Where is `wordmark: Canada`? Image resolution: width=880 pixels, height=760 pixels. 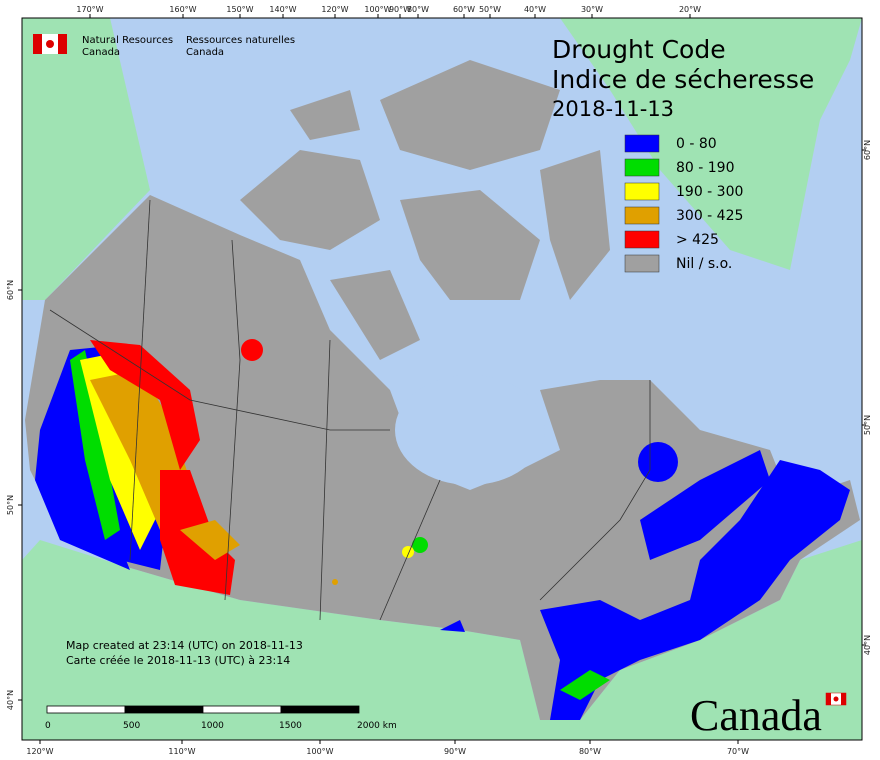 wordmark: Canada is located at coordinates (768, 715).